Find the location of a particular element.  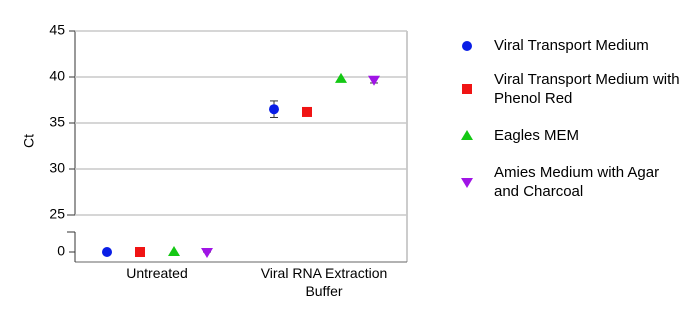

legend-item: Amies Medium with Agar and Charcoal is located at coordinates (575, 182).